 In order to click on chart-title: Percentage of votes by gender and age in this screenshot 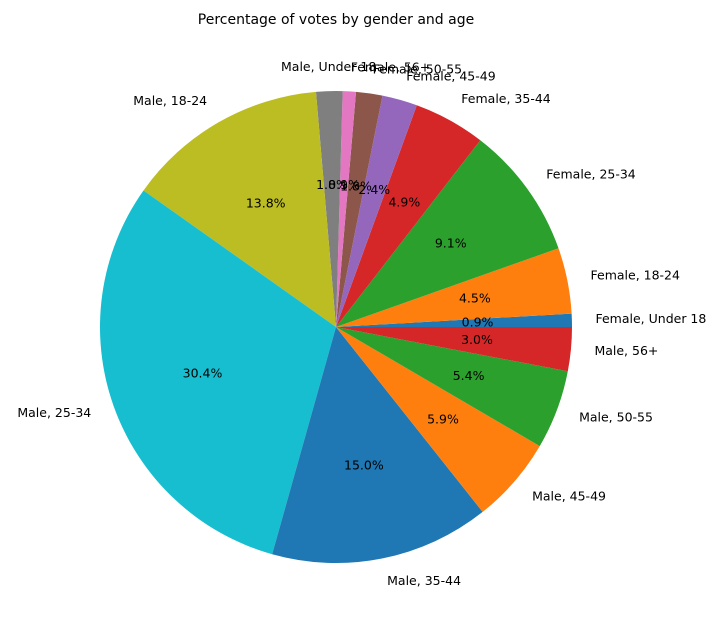, I will do `click(336, 20)`.